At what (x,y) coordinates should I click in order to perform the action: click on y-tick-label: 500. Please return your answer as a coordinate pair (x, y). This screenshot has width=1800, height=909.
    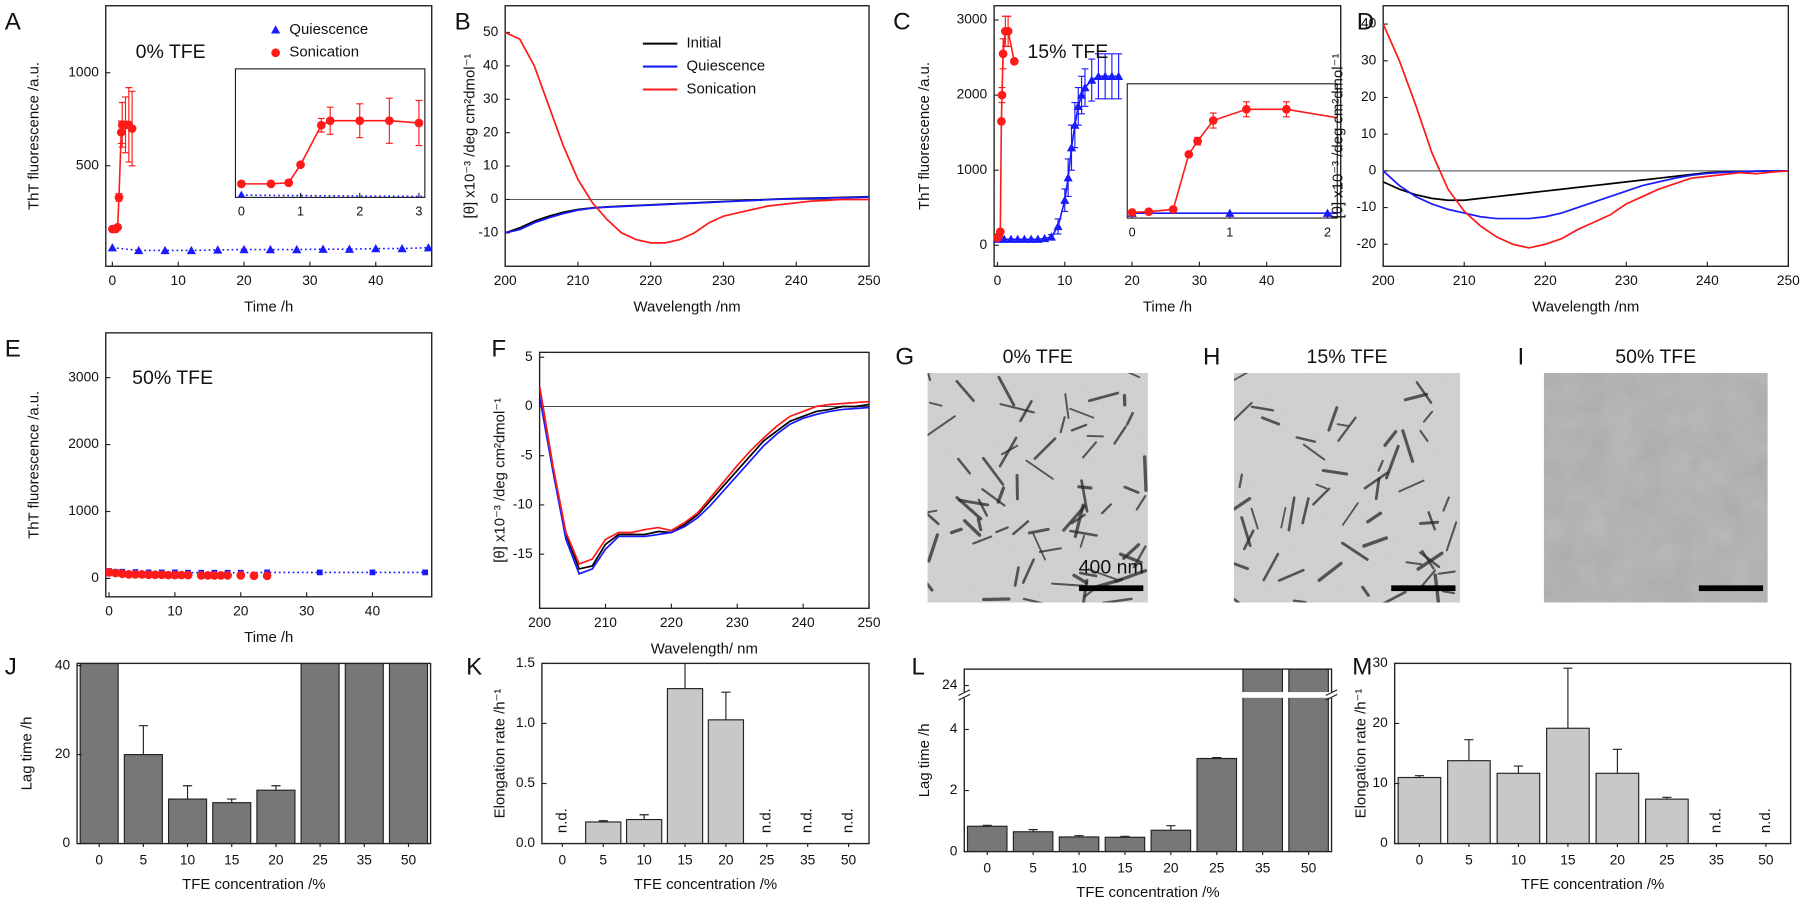
    Looking at the image, I should click on (87, 164).